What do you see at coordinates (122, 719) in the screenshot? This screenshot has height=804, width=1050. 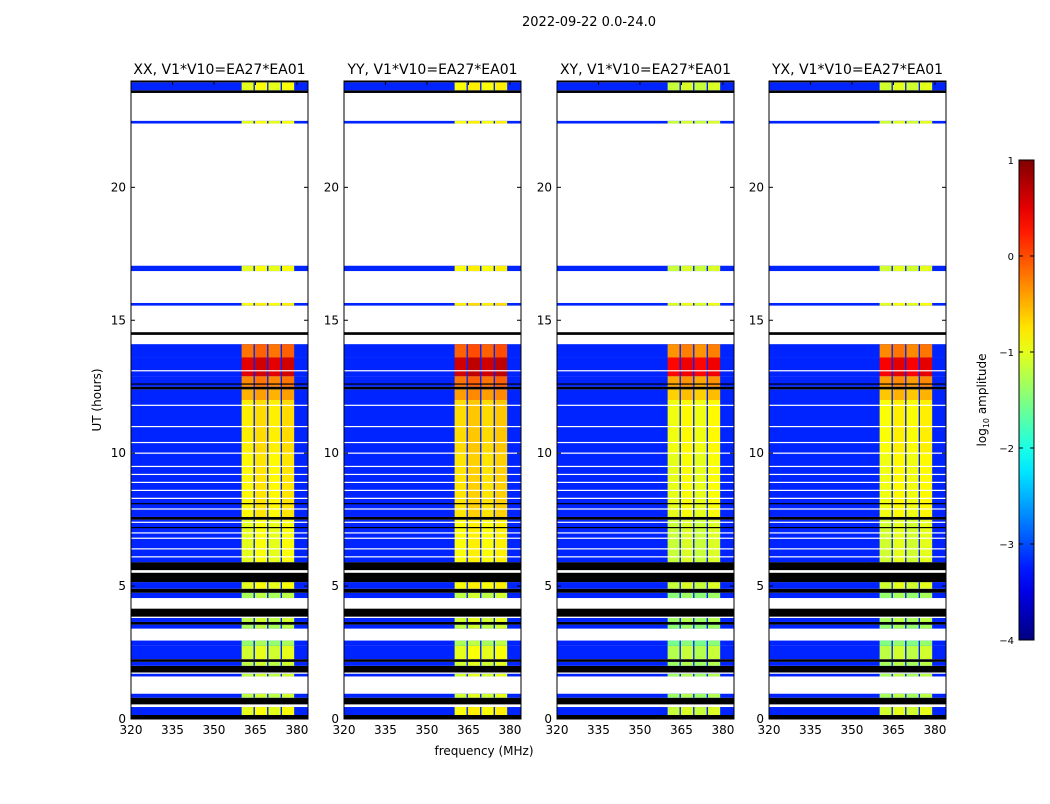 I see `y-tick-label: 0` at bounding box center [122, 719].